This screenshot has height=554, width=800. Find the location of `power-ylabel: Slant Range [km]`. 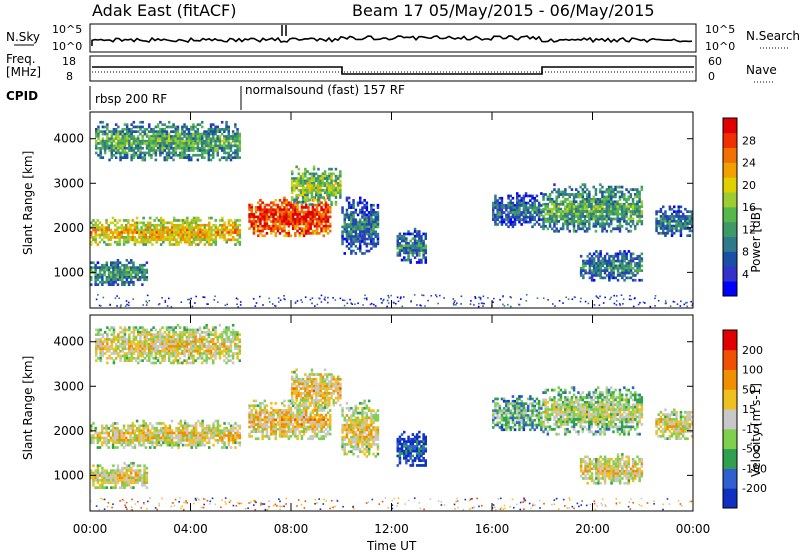

power-ylabel: Slant Range [km] is located at coordinates (28, 203).